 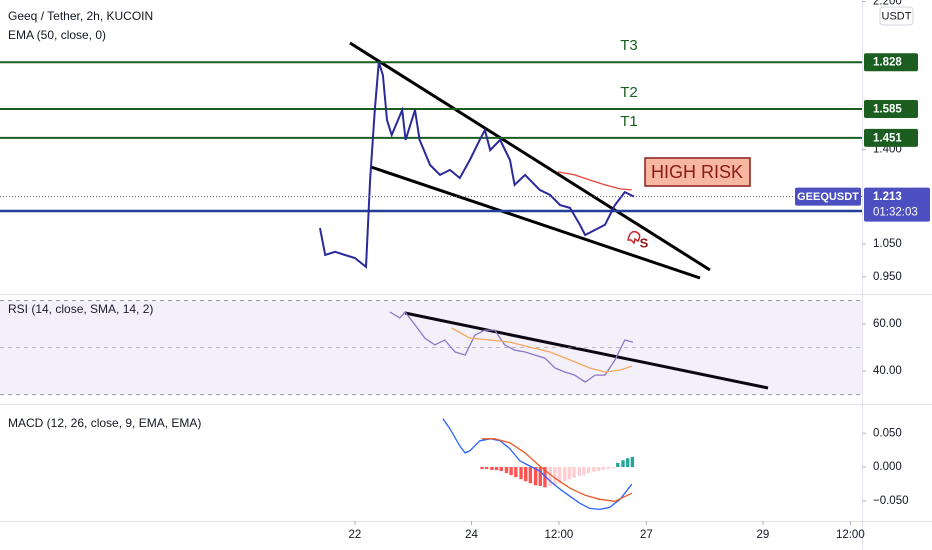 I want to click on y-tick-label: 1.050, so click(x=887, y=244).